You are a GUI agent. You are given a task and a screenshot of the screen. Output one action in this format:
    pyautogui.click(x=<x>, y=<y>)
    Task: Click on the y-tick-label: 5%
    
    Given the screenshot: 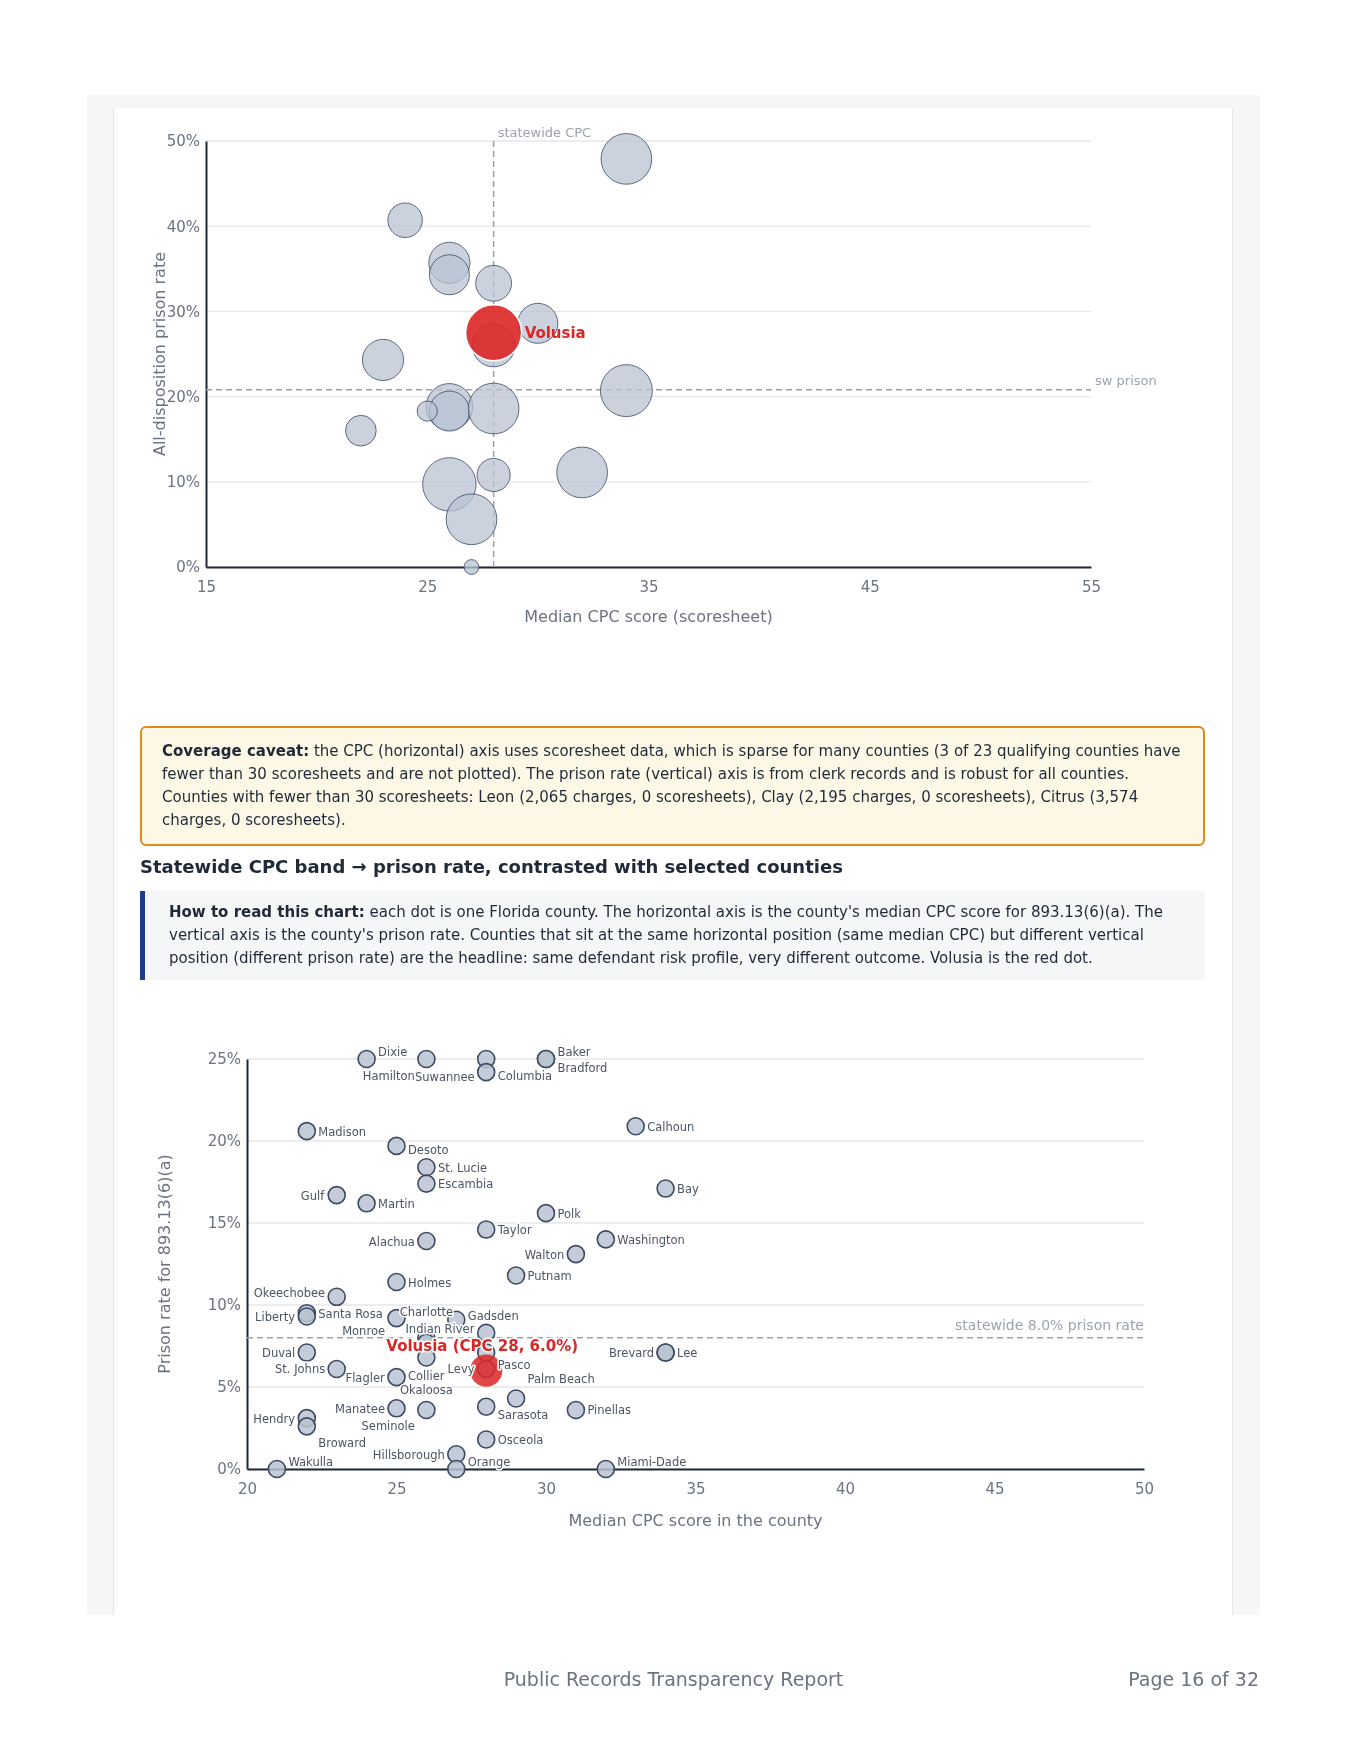 What is the action you would take?
    pyautogui.click(x=229, y=1387)
    